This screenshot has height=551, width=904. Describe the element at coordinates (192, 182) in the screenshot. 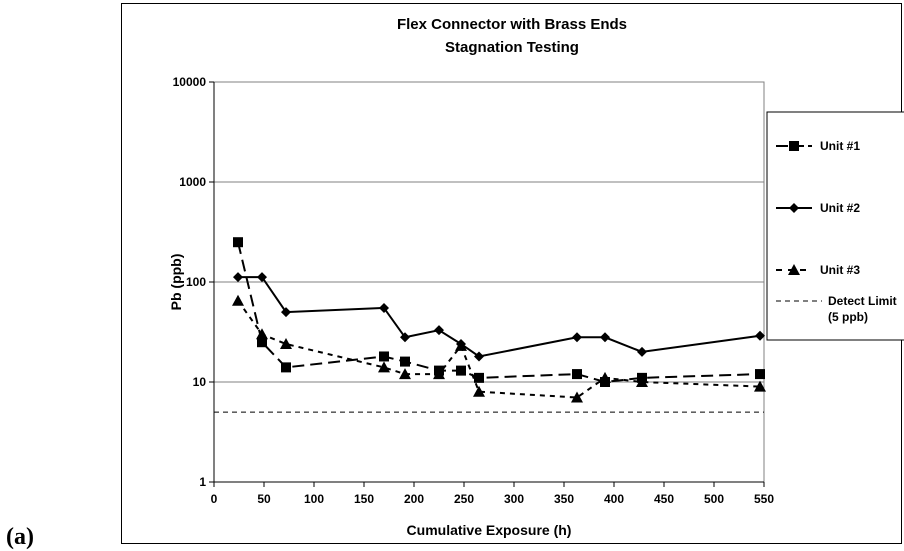

I see `y-tick-label: 1000` at that location.